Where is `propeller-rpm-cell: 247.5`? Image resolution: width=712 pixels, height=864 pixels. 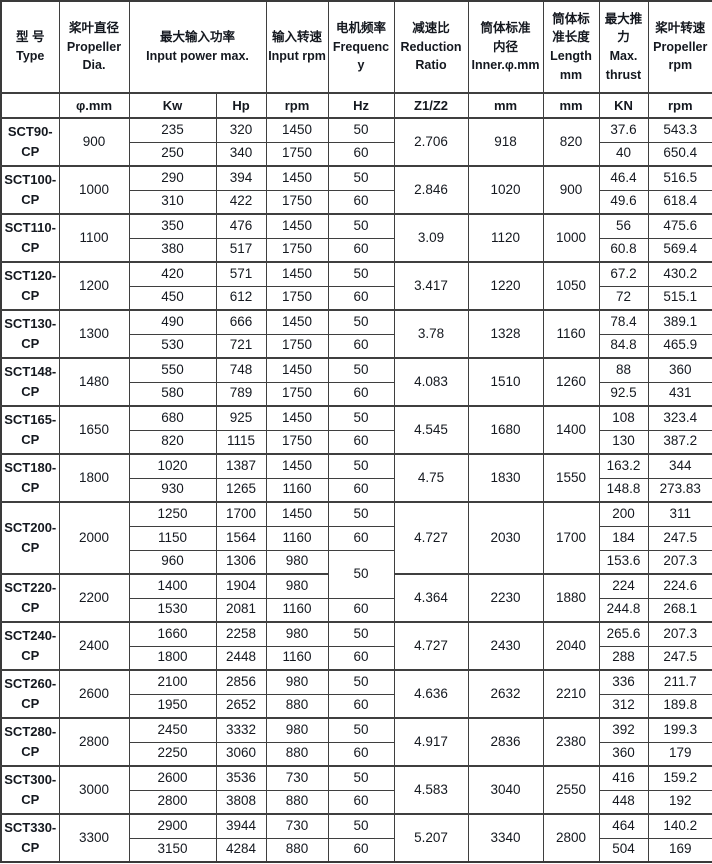
propeller-rpm-cell: 247.5 is located at coordinates (679, 538).